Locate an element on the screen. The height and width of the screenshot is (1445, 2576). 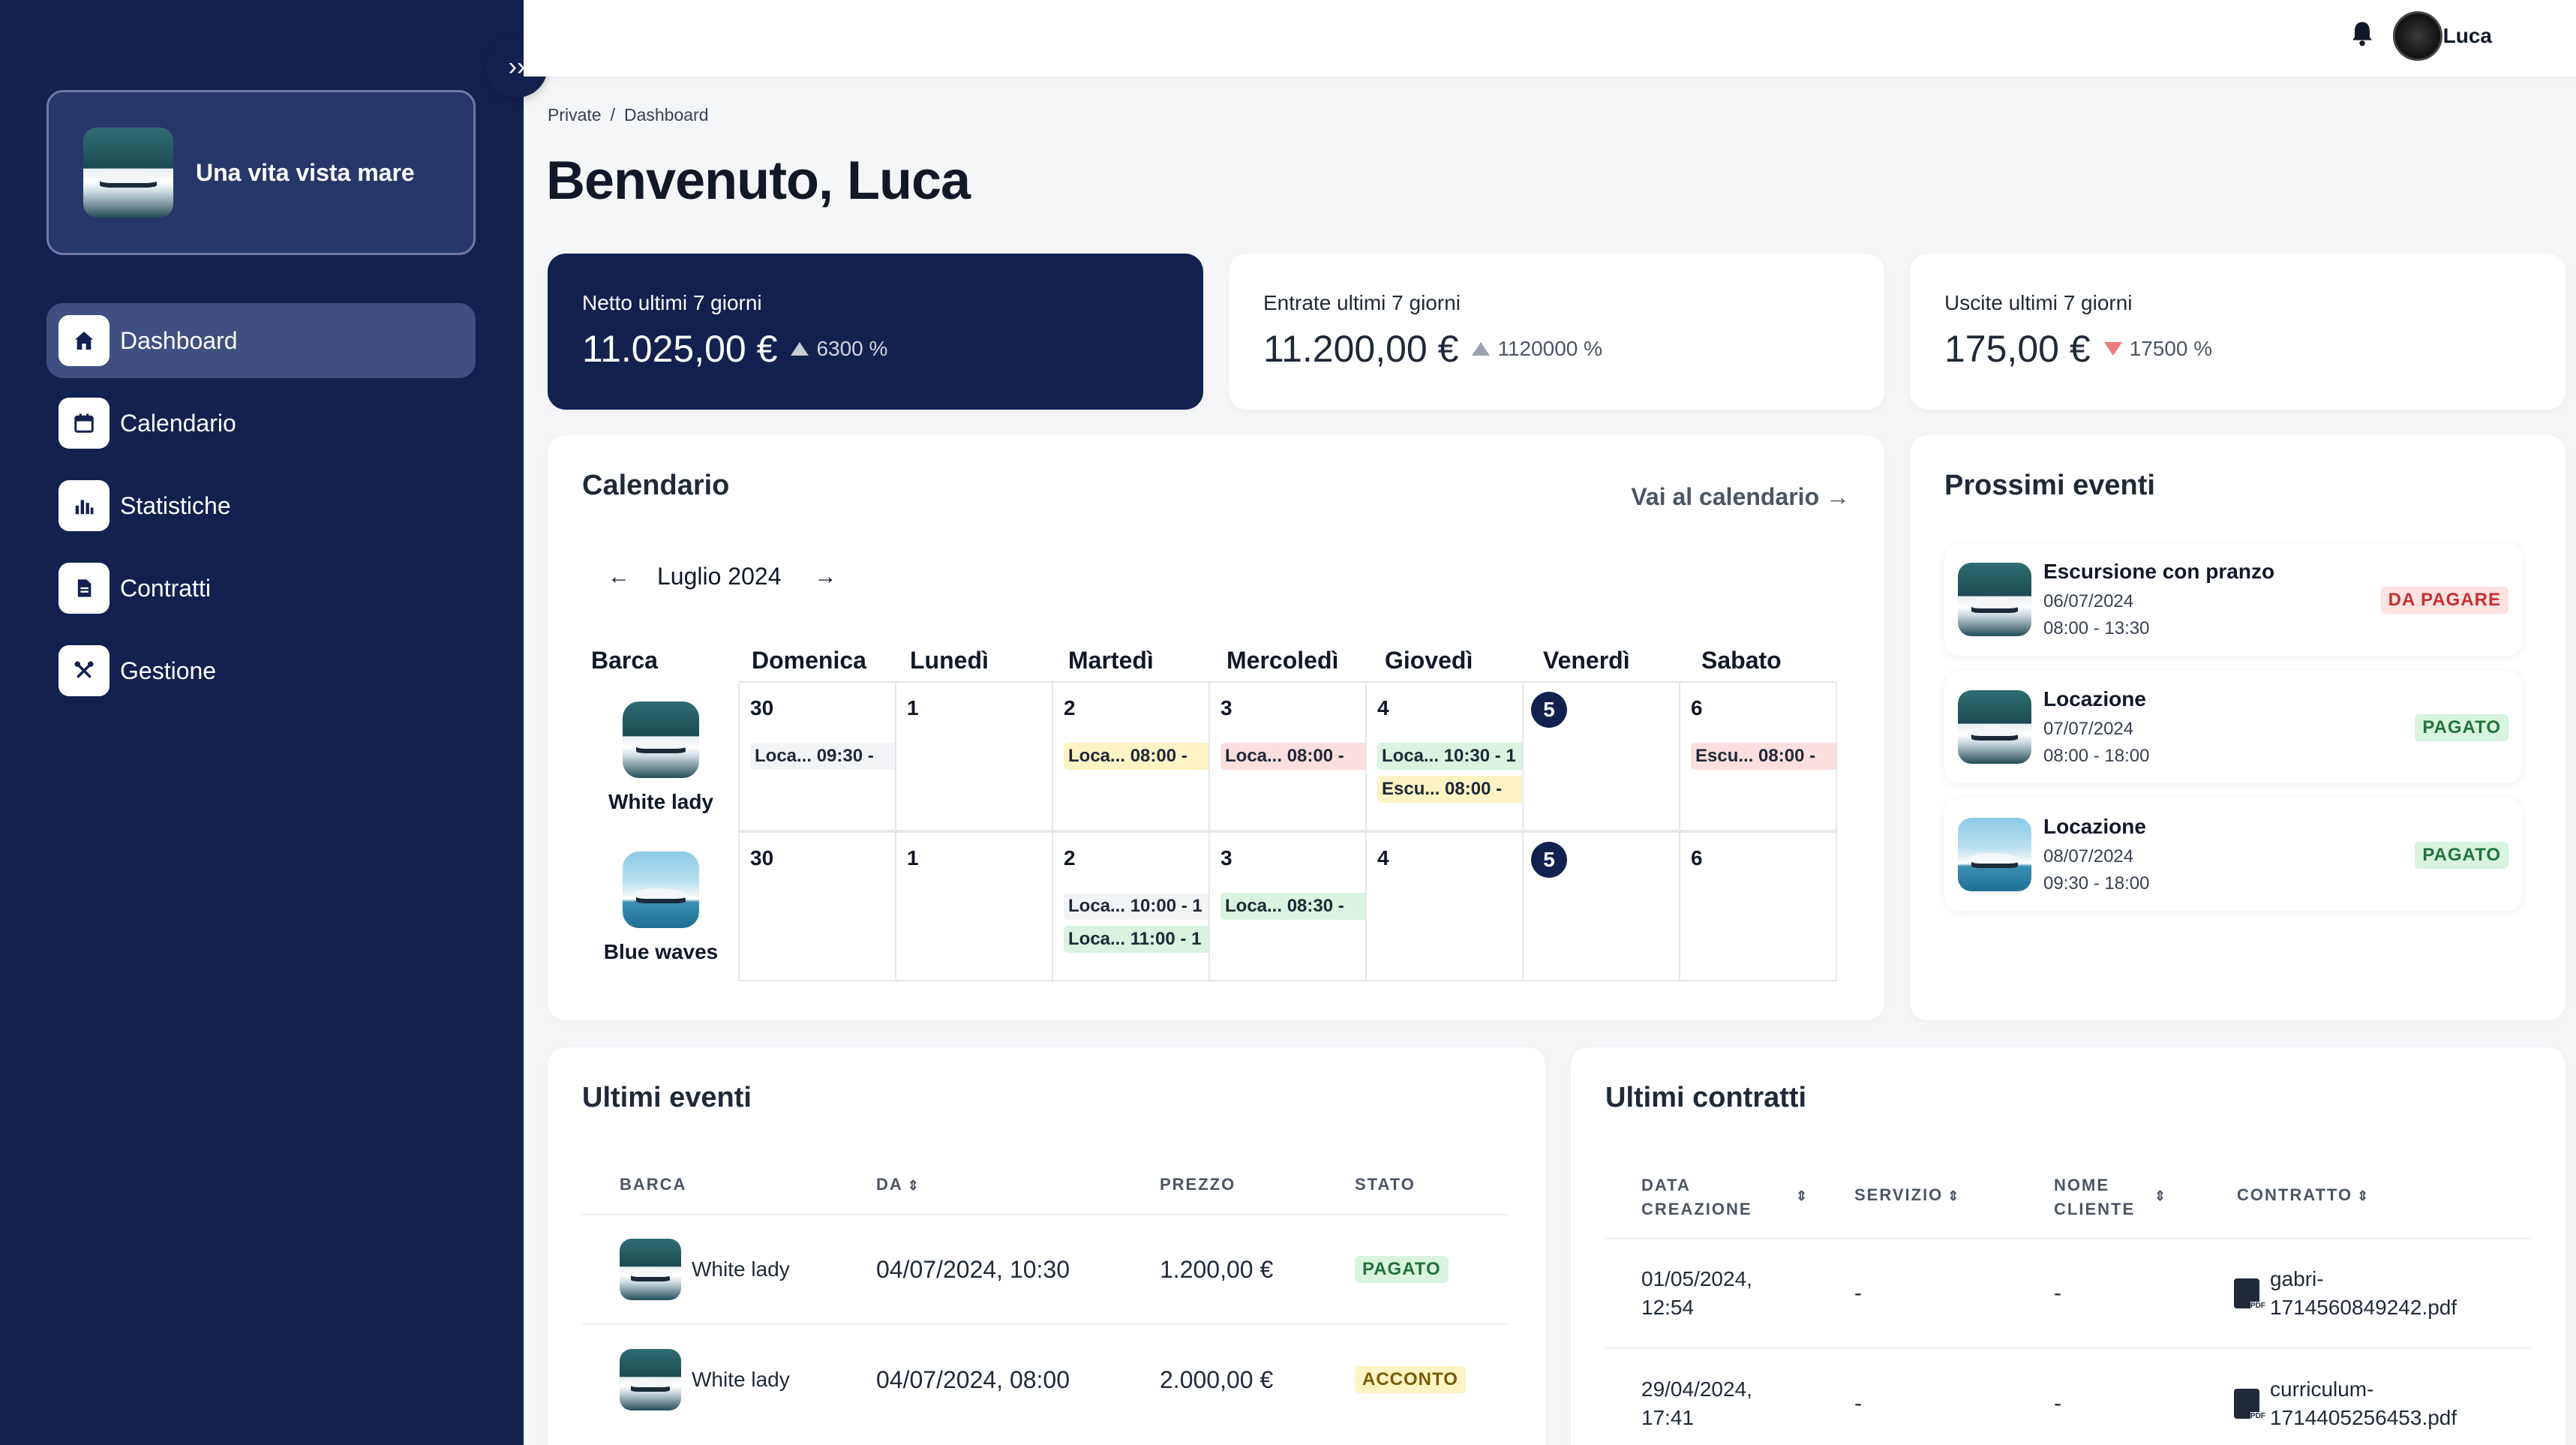
column-header-label: CONTRATTO is located at coordinates (2295, 1194).